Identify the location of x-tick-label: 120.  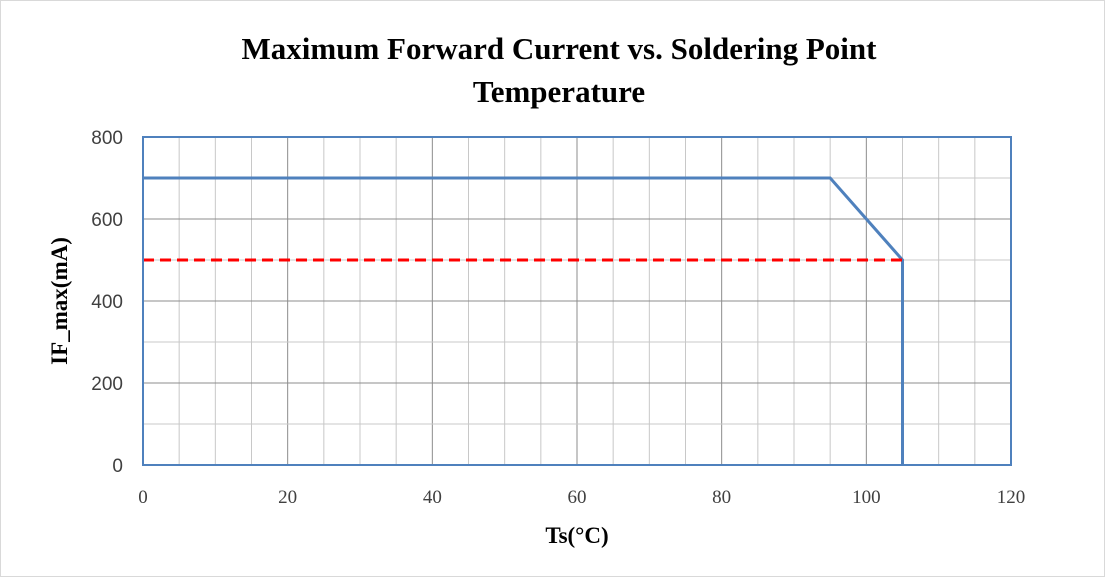
(1011, 497).